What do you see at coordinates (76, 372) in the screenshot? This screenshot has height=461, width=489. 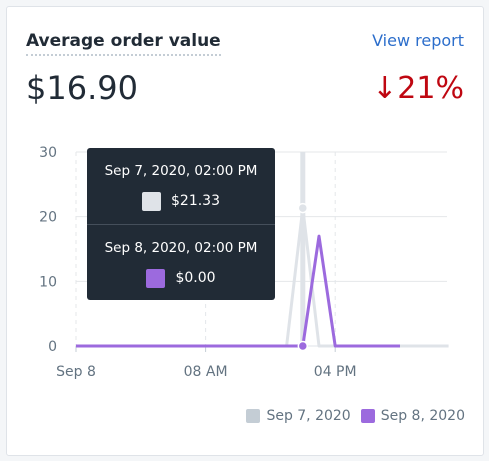 I see `x-tick-label: Sep 8` at bounding box center [76, 372].